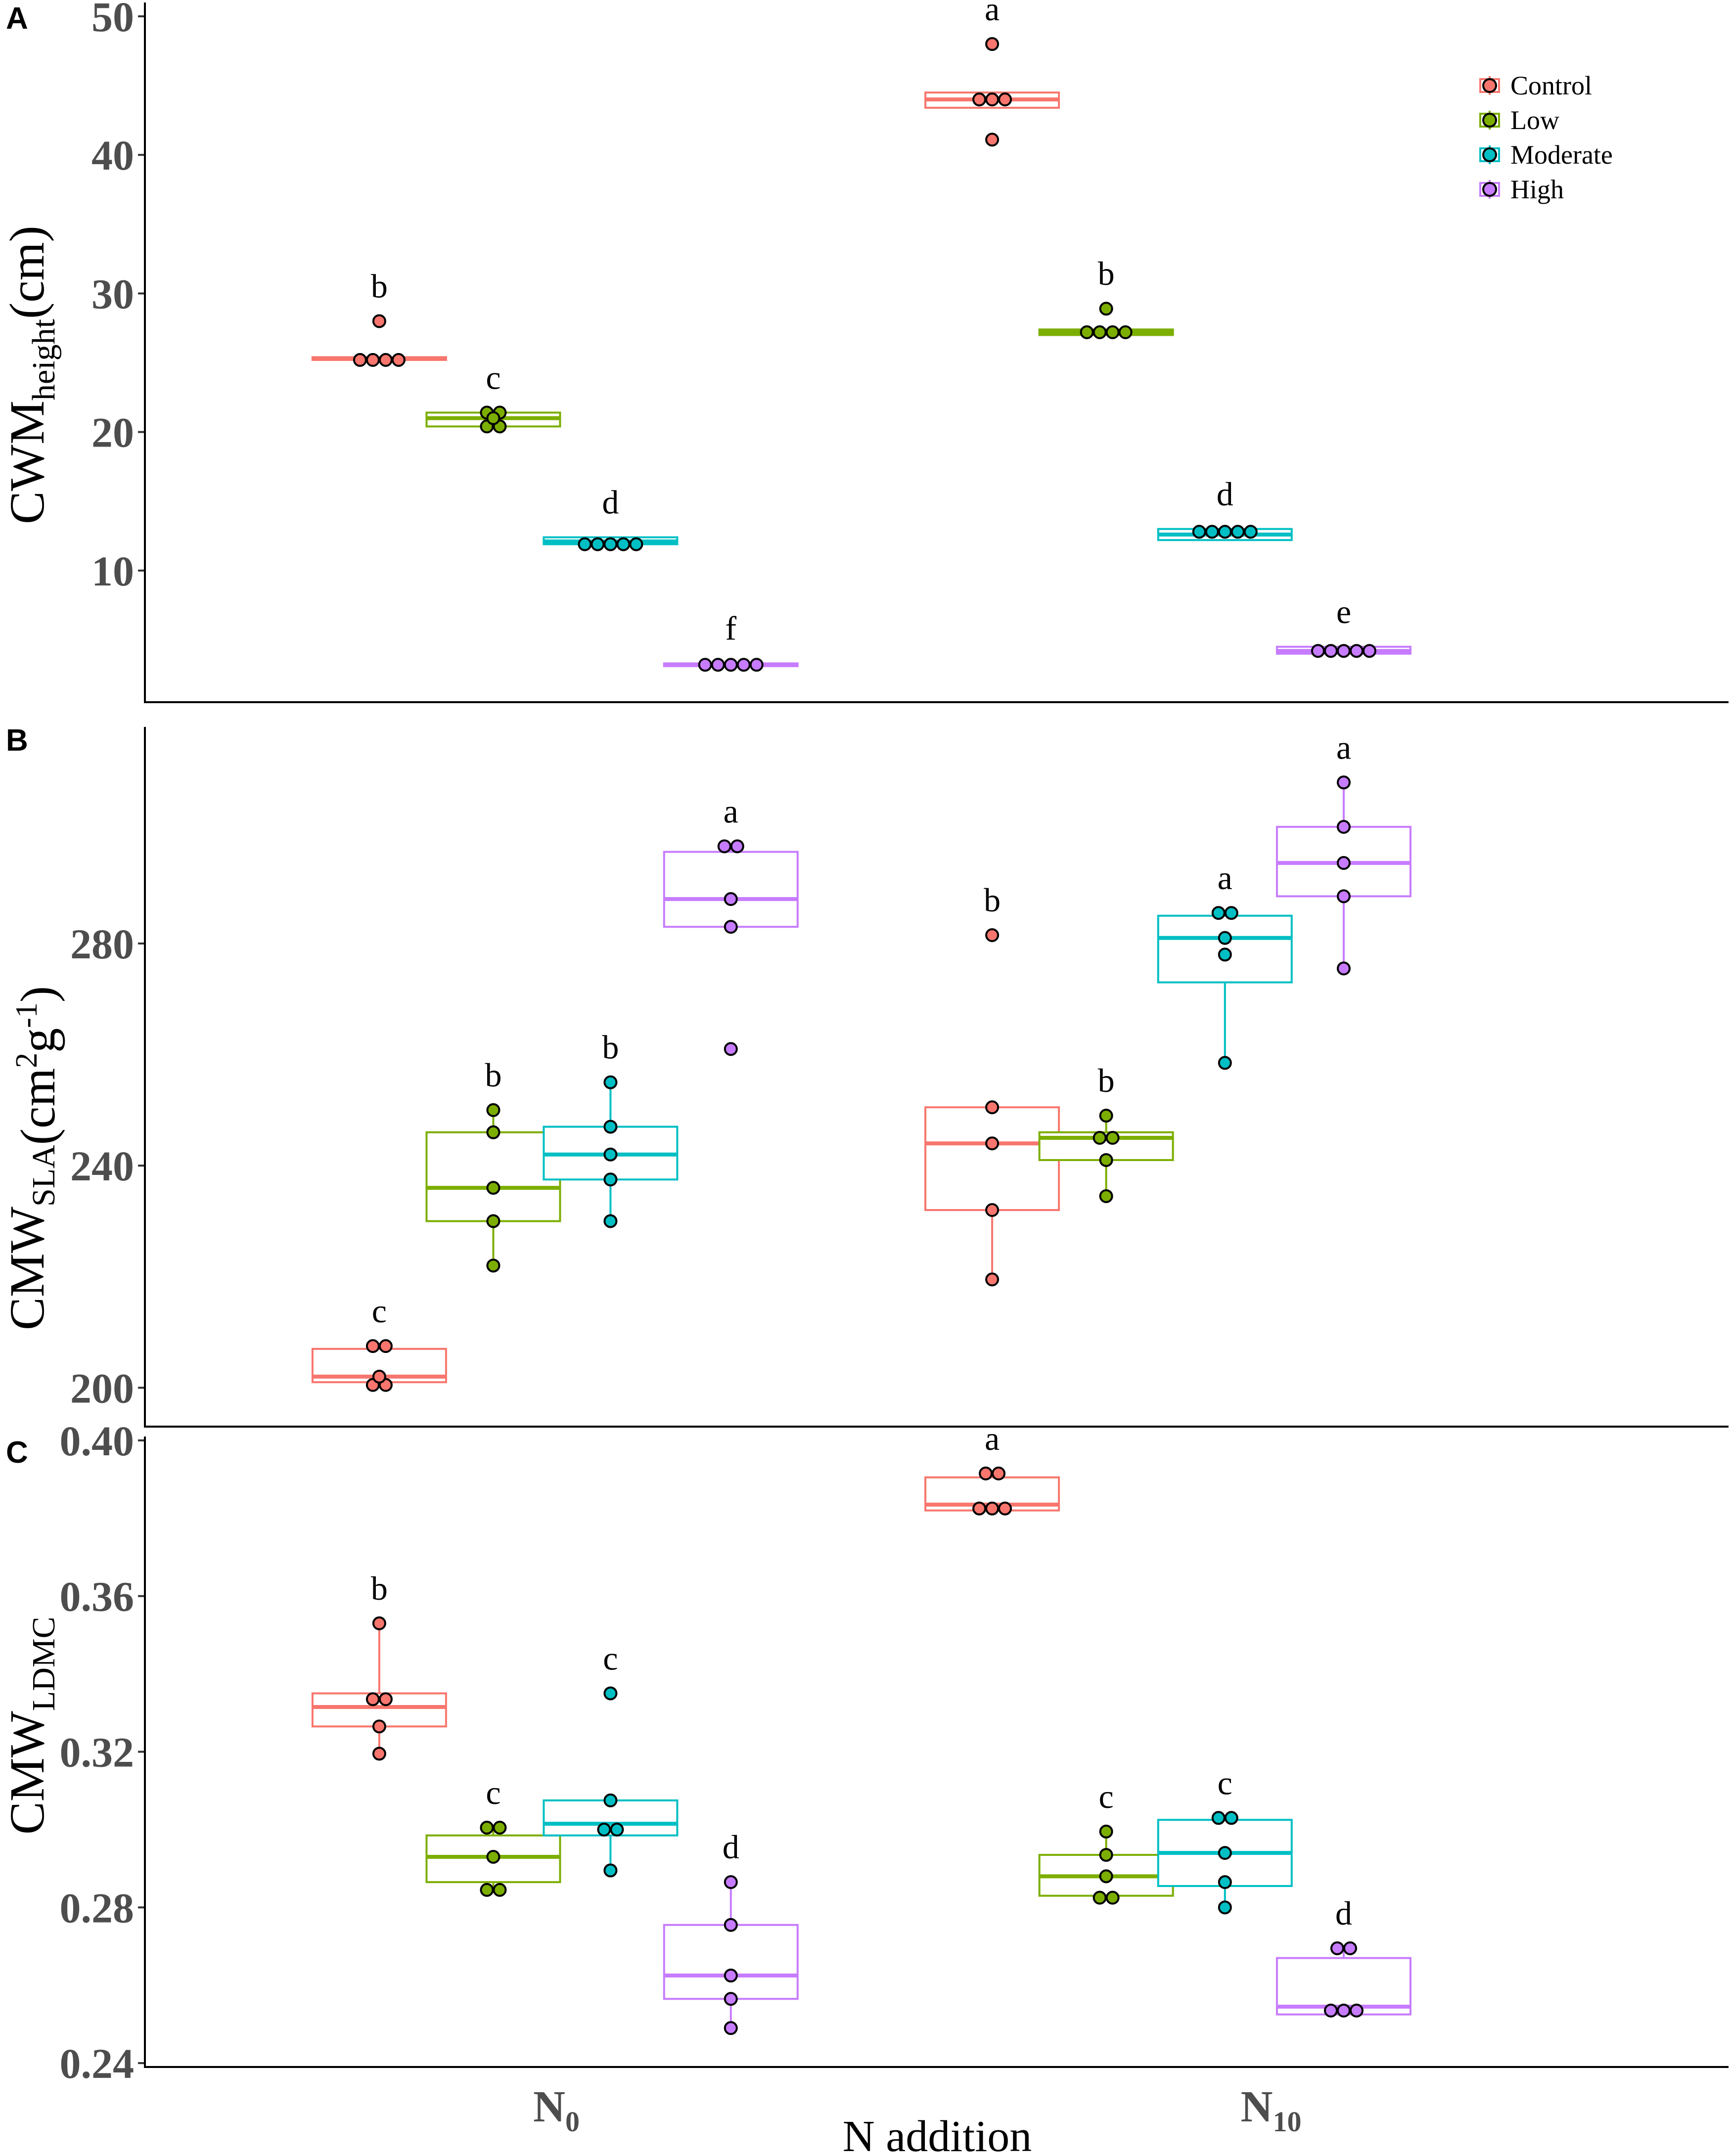  Describe the element at coordinates (102, 1388) in the screenshot. I see `y-tick-label: 200` at that location.